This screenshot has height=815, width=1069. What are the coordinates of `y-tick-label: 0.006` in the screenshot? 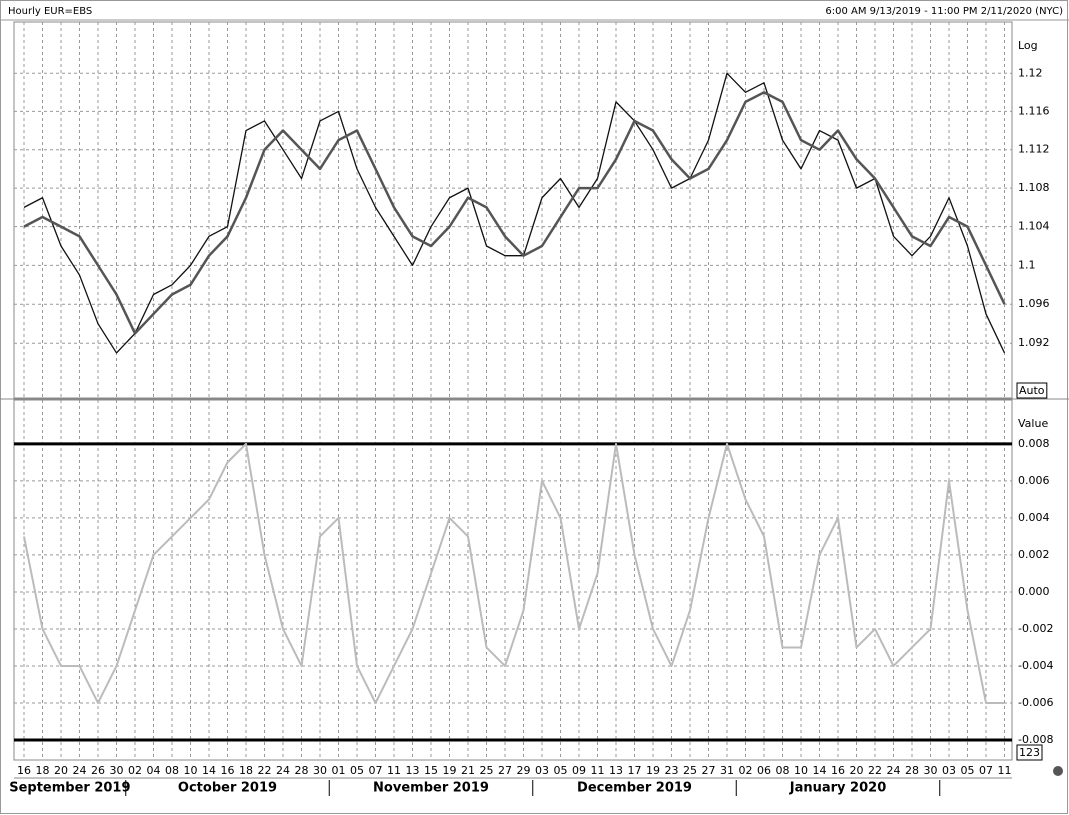 It's located at (1034, 480).